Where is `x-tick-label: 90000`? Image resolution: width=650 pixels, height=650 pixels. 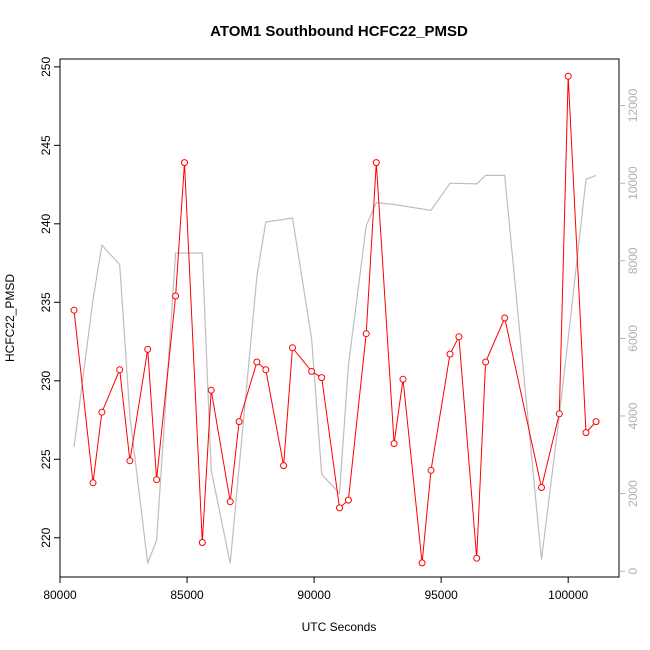
x-tick-label: 90000 is located at coordinates (314, 595).